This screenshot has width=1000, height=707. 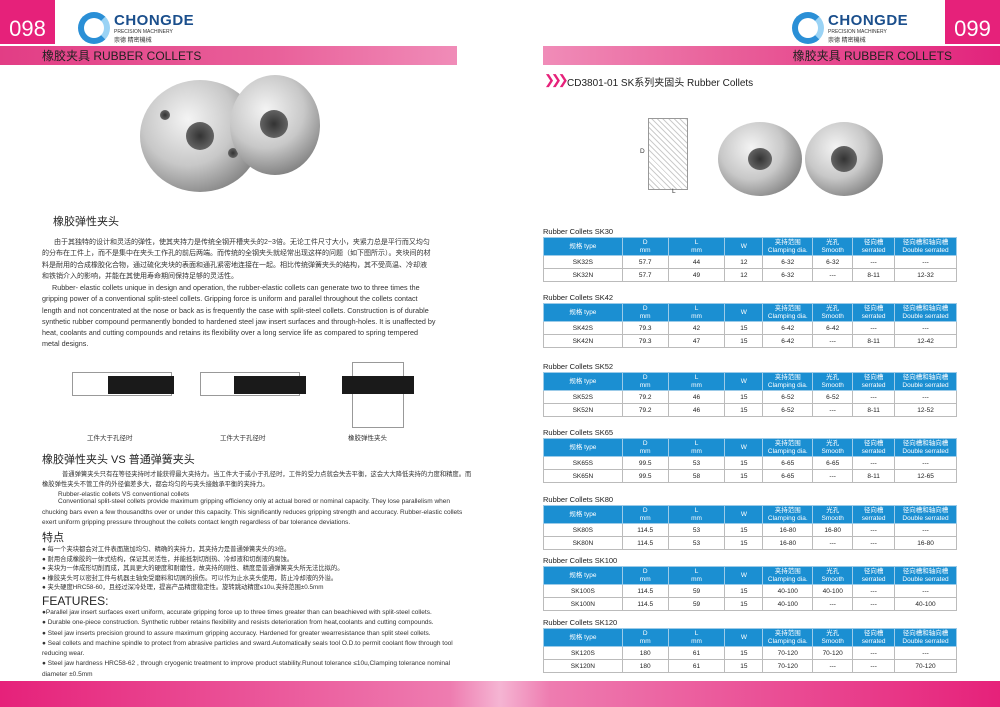 I want to click on heading-features-cn: 特点, so click(x=53, y=538).